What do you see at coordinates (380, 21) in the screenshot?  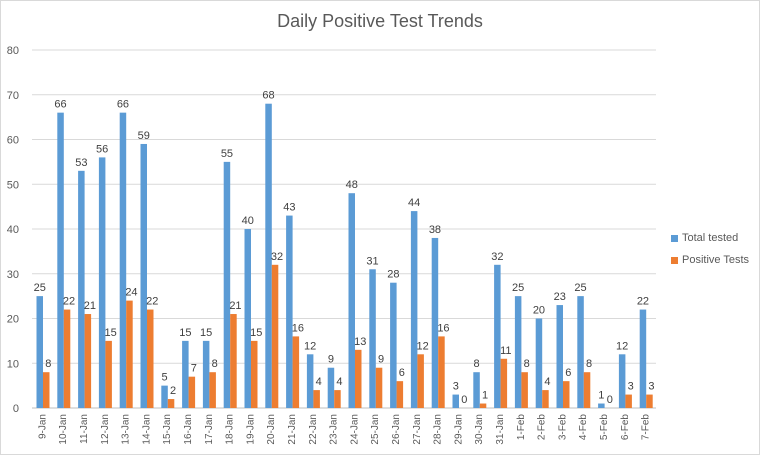 I see `chart-title: Daily Positive Test Trends` at bounding box center [380, 21].